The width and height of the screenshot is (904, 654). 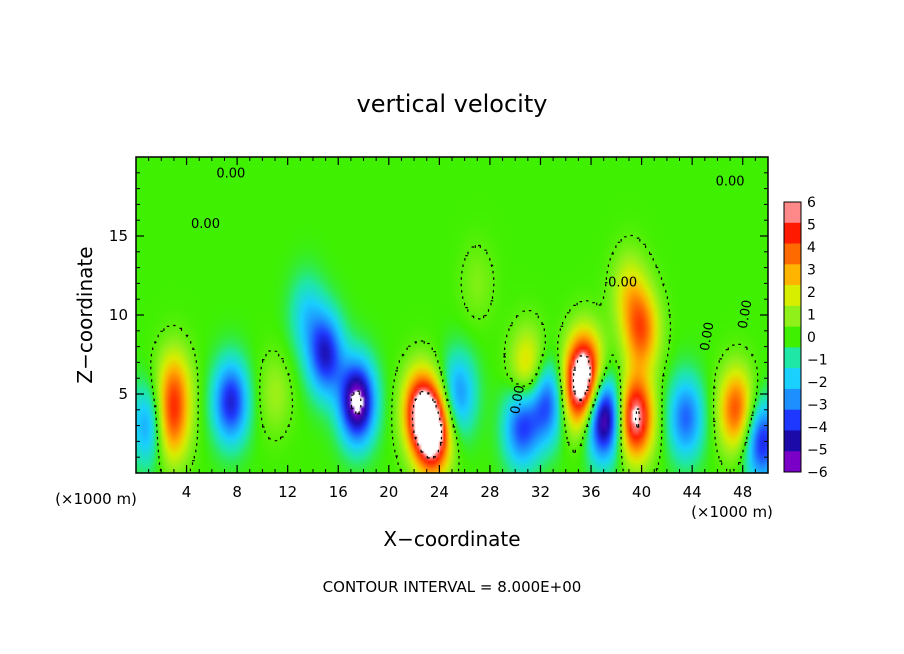 I want to click on colorbar-frame, so click(x=792, y=337).